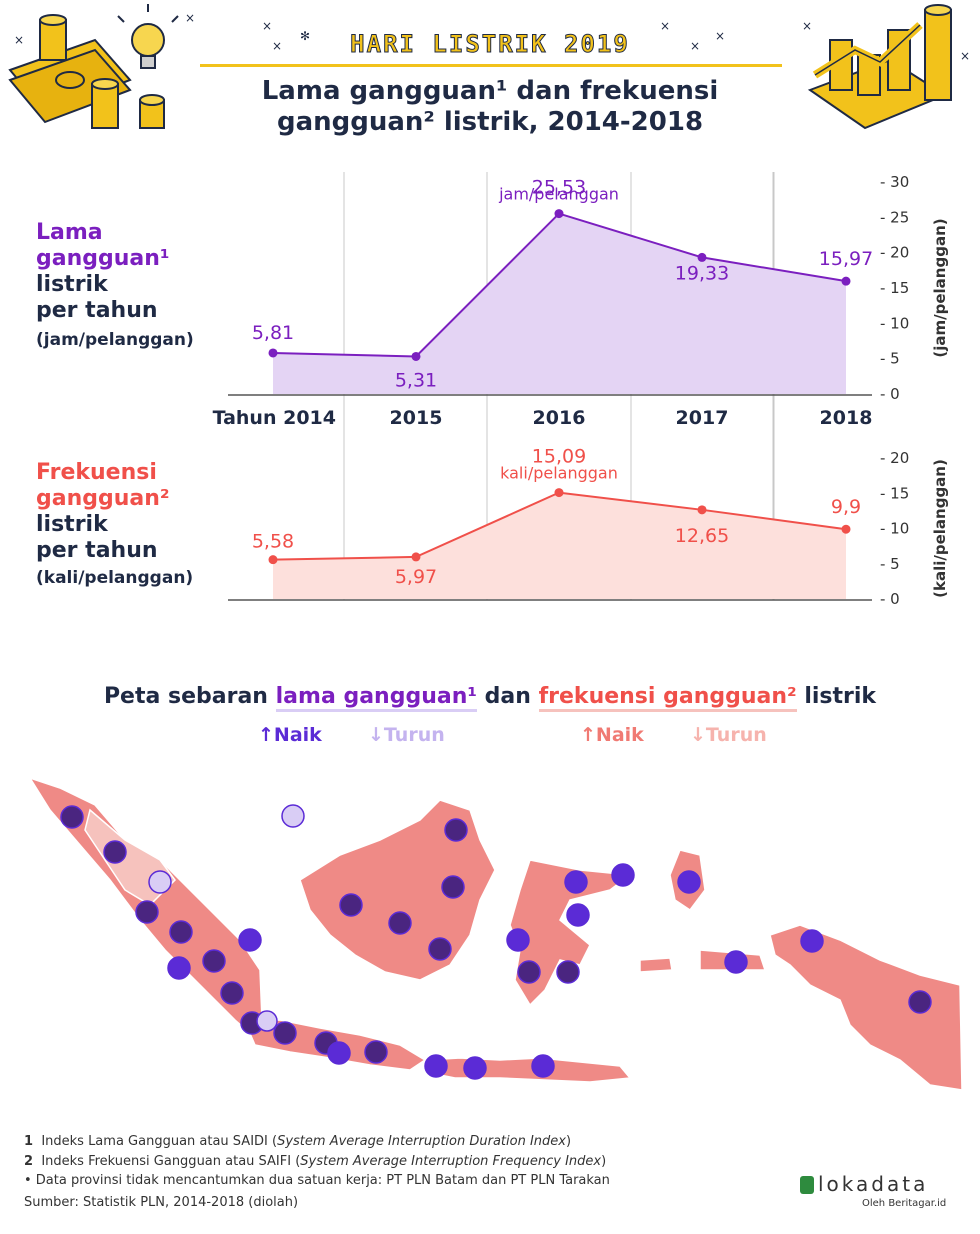 This screenshot has height=1234, width=980. What do you see at coordinates (376, 698) in the screenshot?
I see `map-title-duration: lama gangguan¹` at bounding box center [376, 698].